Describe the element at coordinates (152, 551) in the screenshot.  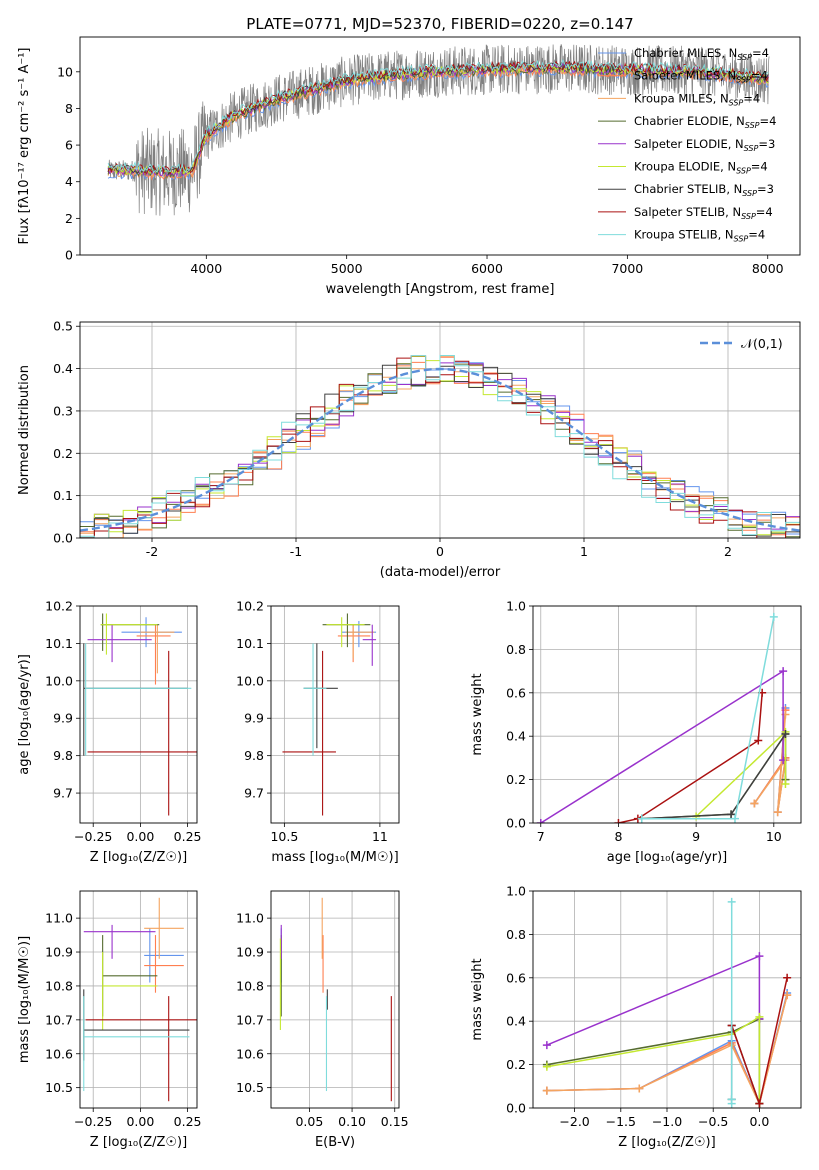
I see `x-tick-label: -2` at that location.